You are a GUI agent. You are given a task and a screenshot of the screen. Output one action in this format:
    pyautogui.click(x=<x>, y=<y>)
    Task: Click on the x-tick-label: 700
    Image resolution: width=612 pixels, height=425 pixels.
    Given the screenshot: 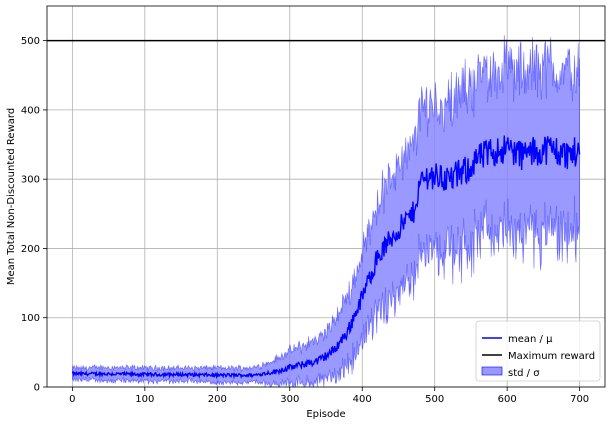 What is the action you would take?
    pyautogui.click(x=579, y=399)
    